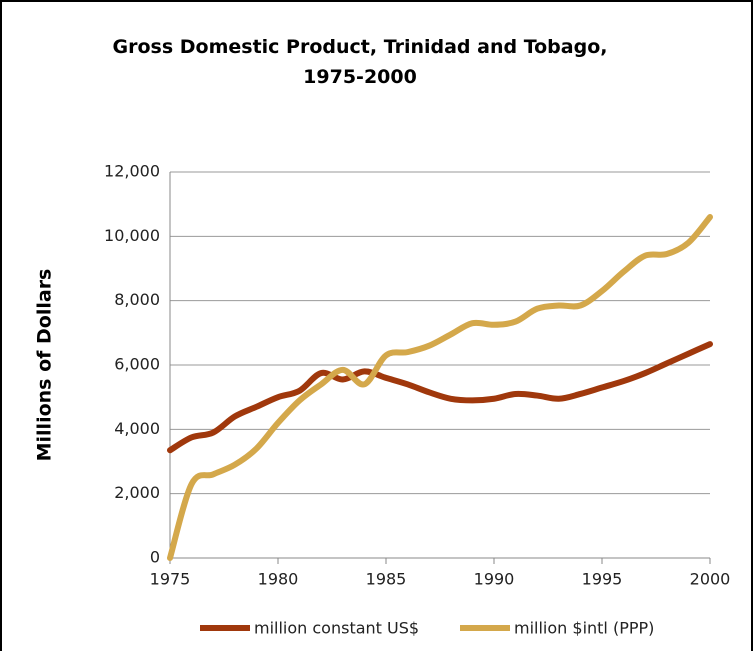 The image size is (753, 651). What do you see at coordinates (137, 492) in the screenshot?
I see `y-tick-label: 2,000` at bounding box center [137, 492].